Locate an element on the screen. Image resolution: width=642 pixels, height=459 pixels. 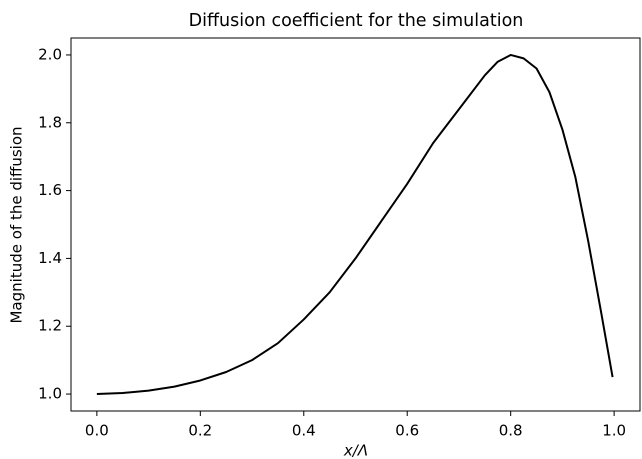
y-tick-label: 1.4 is located at coordinates (50, 258).